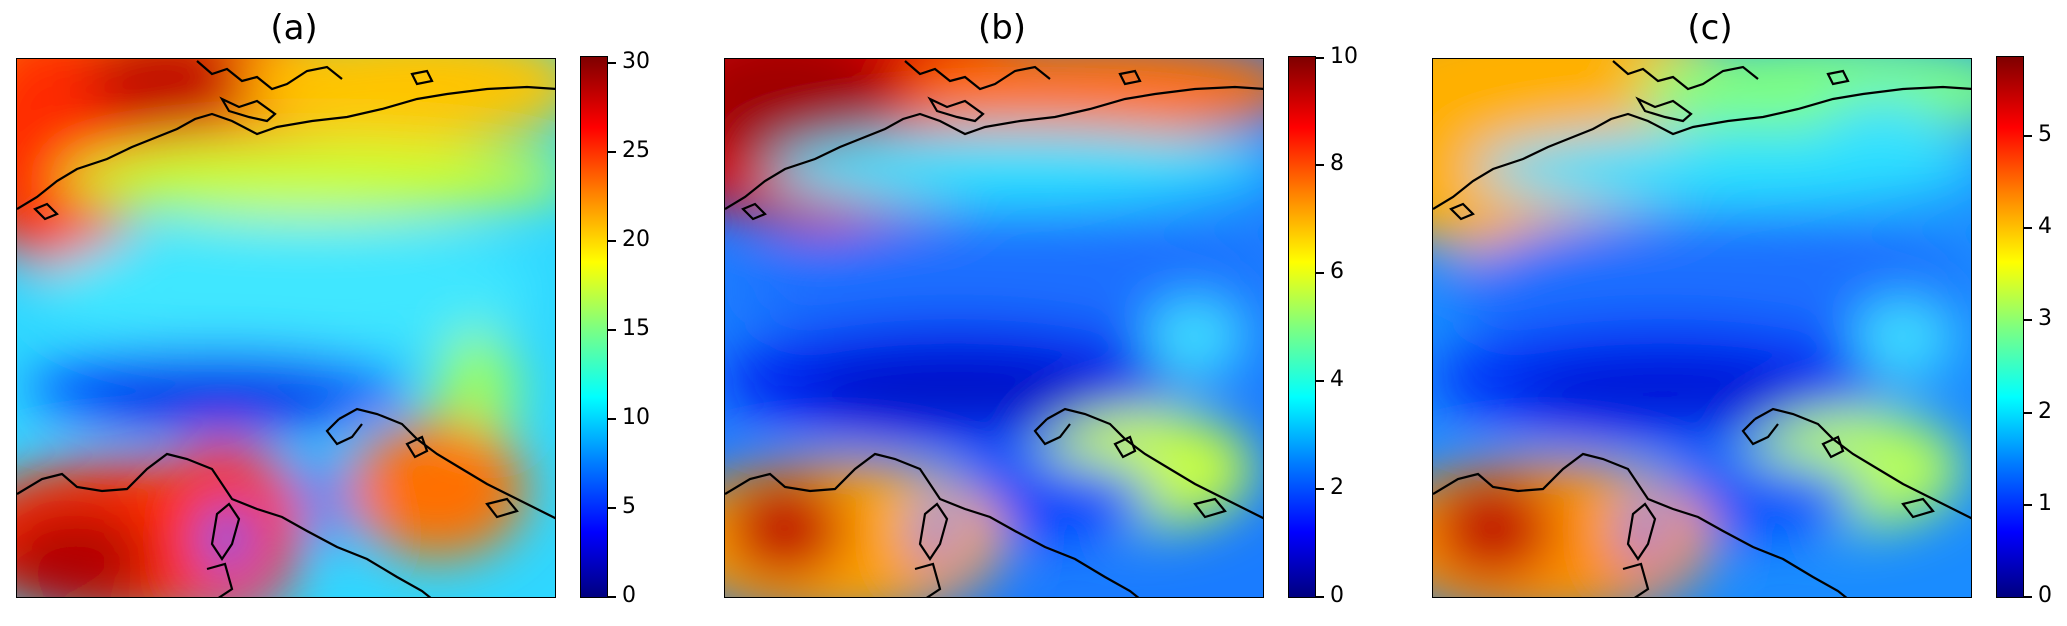 The height and width of the screenshot is (626, 2067). I want to click on colorbar-c, so click(2010, 327).